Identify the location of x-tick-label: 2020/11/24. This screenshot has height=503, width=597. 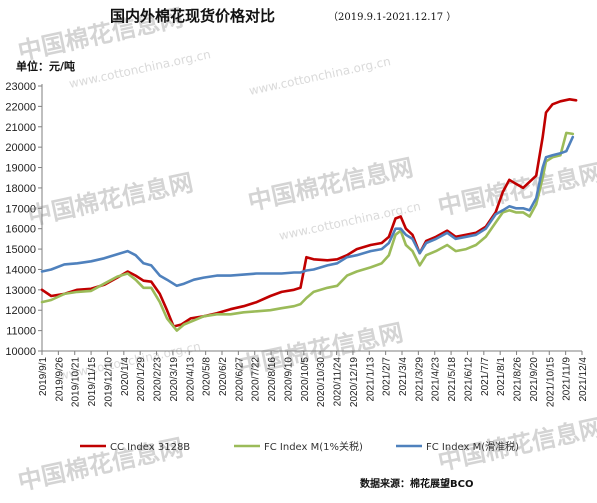
(338, 382).